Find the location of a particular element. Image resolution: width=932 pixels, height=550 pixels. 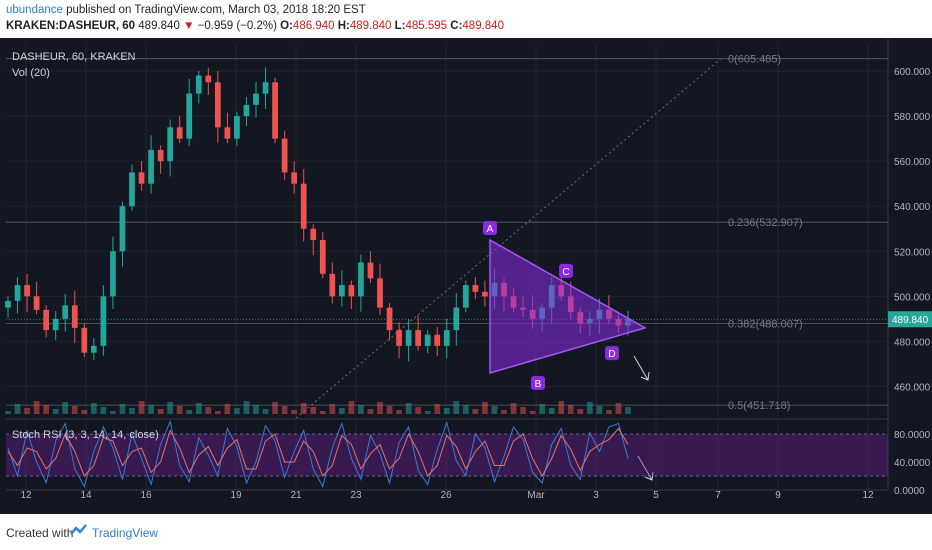

x-tick-label: 23 is located at coordinates (356, 495).